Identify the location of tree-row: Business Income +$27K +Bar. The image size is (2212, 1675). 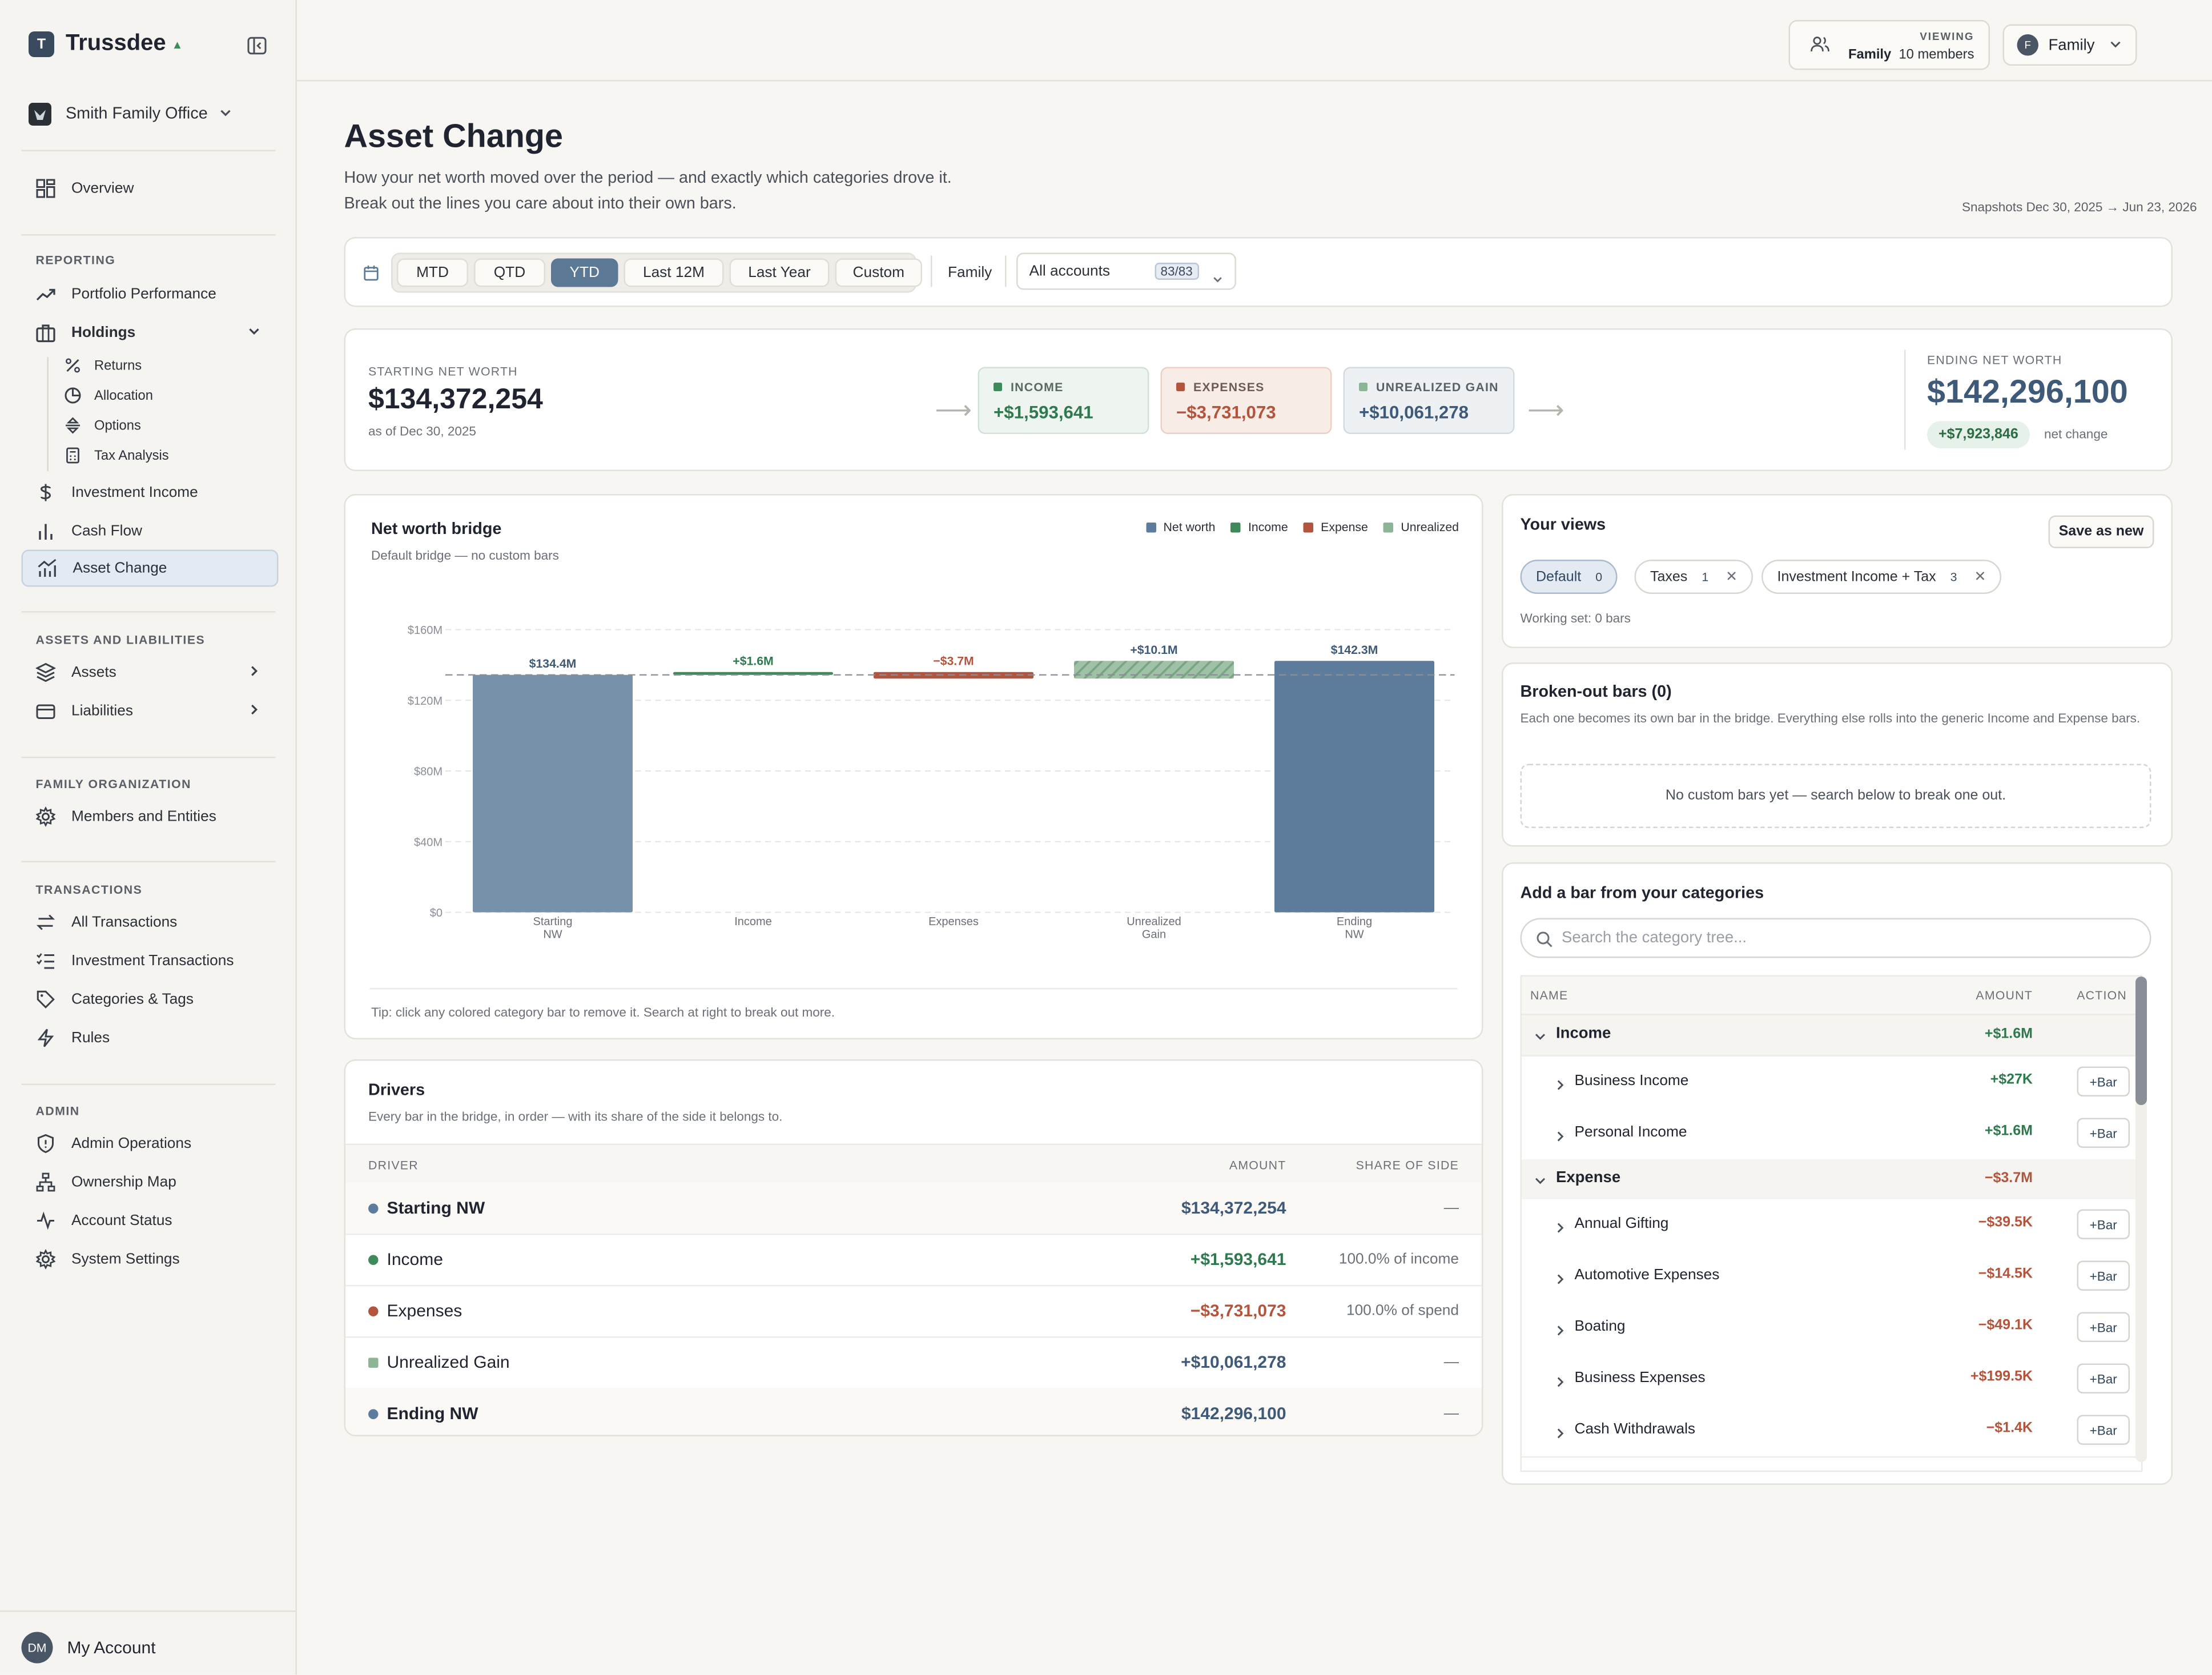
(1831, 1083).